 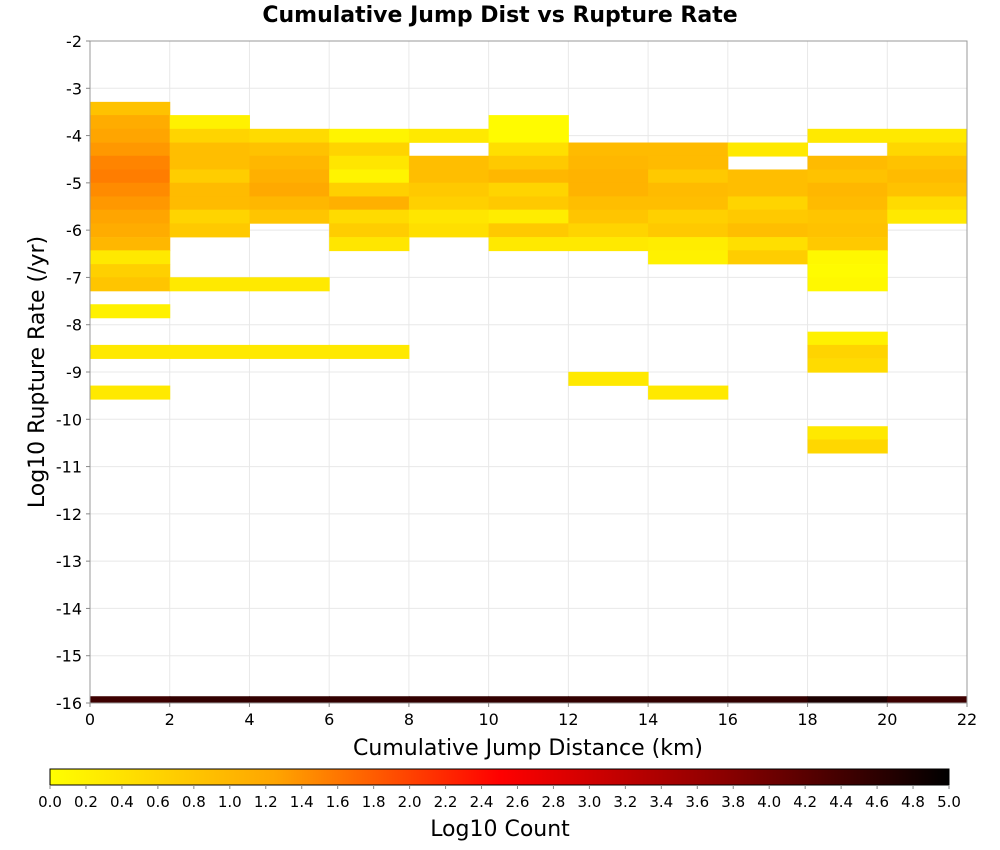 I want to click on y-tick-label: -10, so click(x=69, y=419).